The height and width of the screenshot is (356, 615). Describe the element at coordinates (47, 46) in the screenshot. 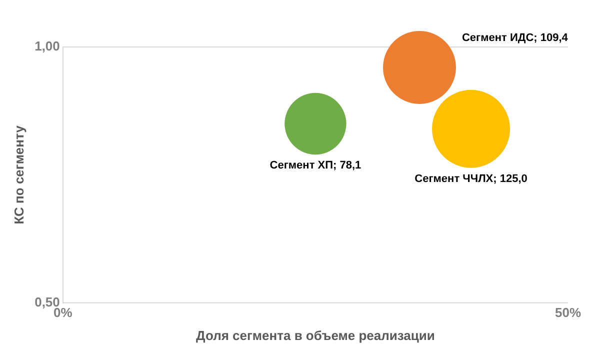

I see `y-tick-label: 1,00` at that location.